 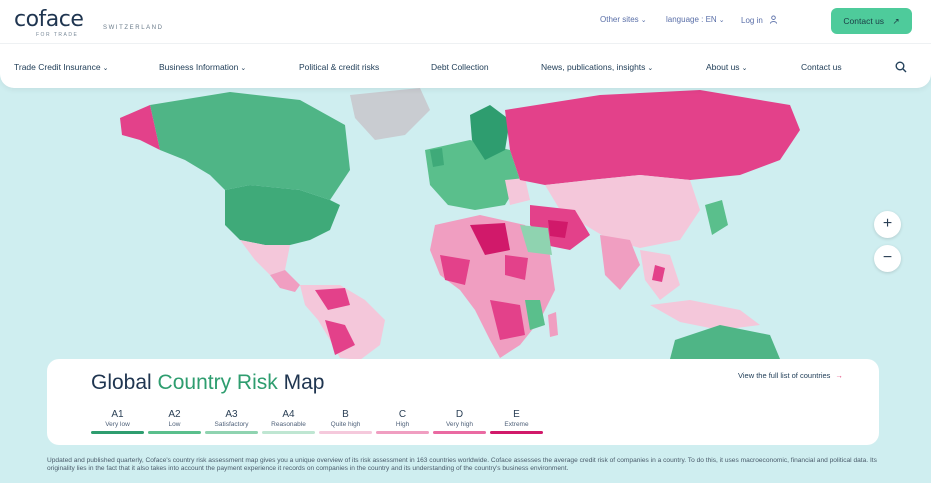 What do you see at coordinates (124, 382) in the screenshot?
I see `title-part: Global` at bounding box center [124, 382].